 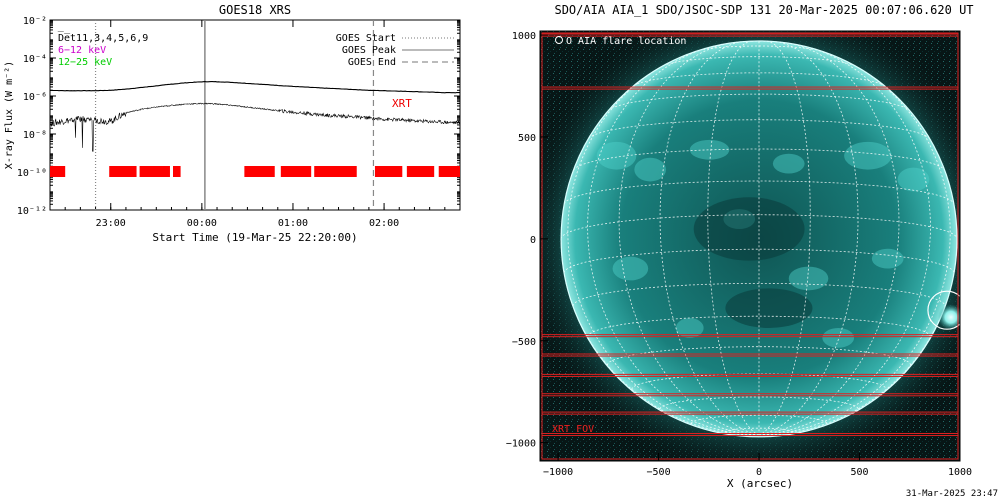 I want to click on aia-y-tick-label: 0, so click(x=533, y=240).